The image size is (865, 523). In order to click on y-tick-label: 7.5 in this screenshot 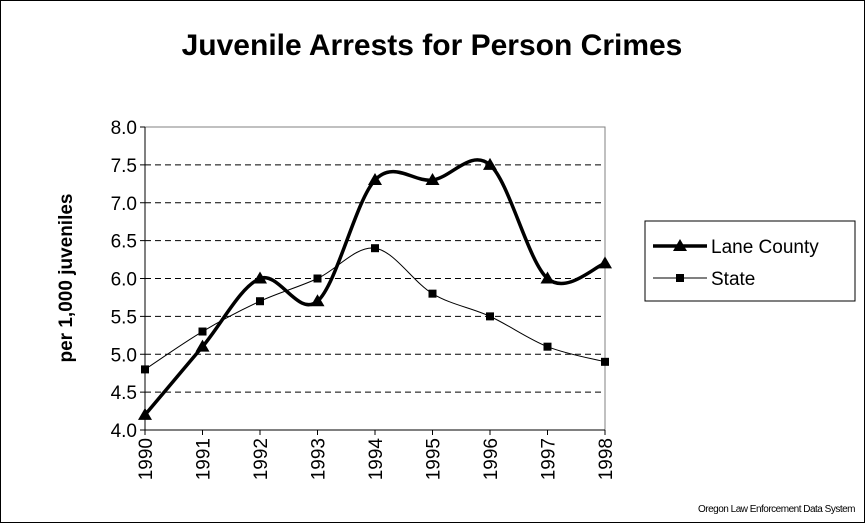, I will do `click(124, 166)`.